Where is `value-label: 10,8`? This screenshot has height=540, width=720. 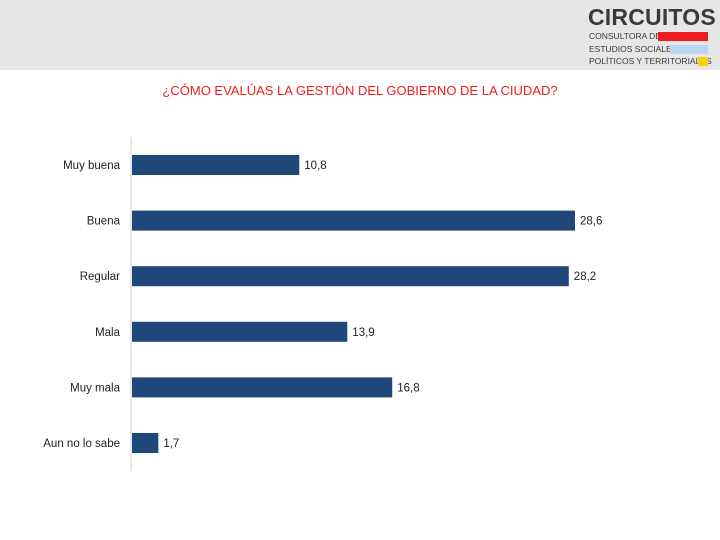 value-label: 10,8 is located at coordinates (315, 166).